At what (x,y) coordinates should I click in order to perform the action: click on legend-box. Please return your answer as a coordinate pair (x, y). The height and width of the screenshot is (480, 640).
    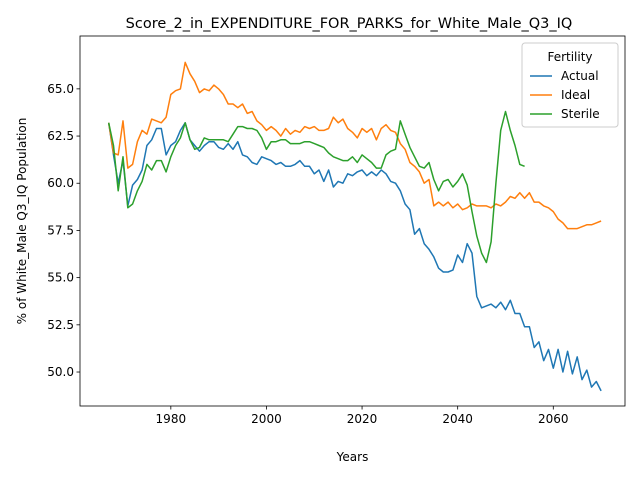
    Looking at the image, I should click on (570, 85).